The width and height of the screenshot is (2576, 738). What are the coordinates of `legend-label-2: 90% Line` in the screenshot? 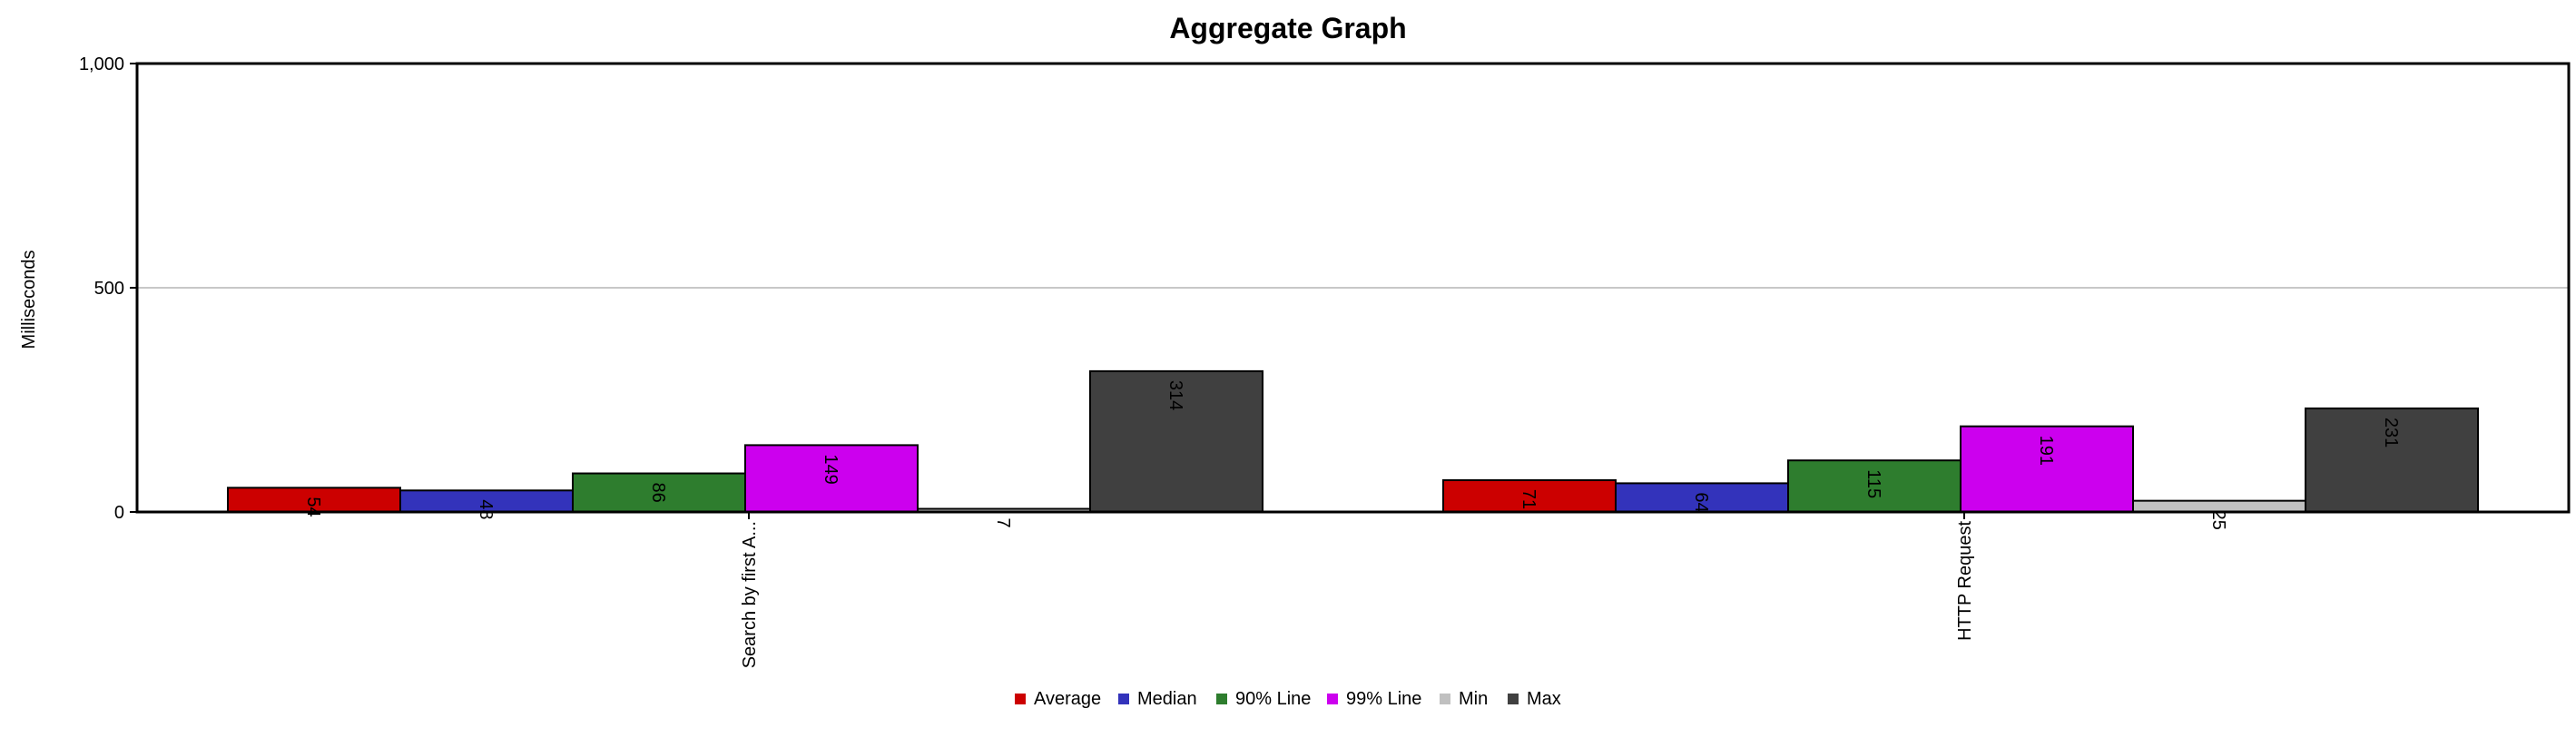 It's located at (1273, 699).